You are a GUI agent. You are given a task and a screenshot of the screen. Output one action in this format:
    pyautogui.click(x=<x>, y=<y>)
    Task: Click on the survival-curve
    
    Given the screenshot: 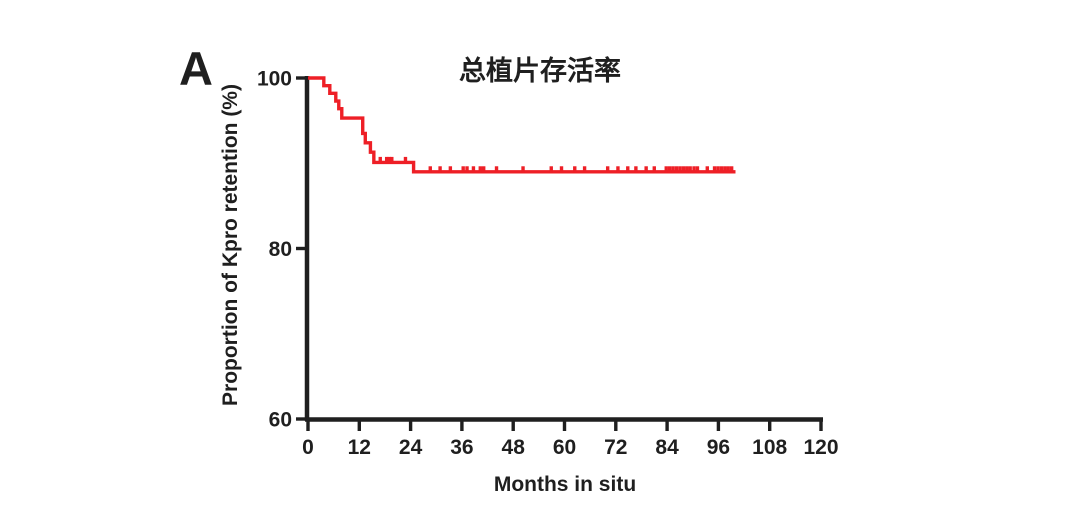 What is the action you would take?
    pyautogui.click(x=522, y=125)
    